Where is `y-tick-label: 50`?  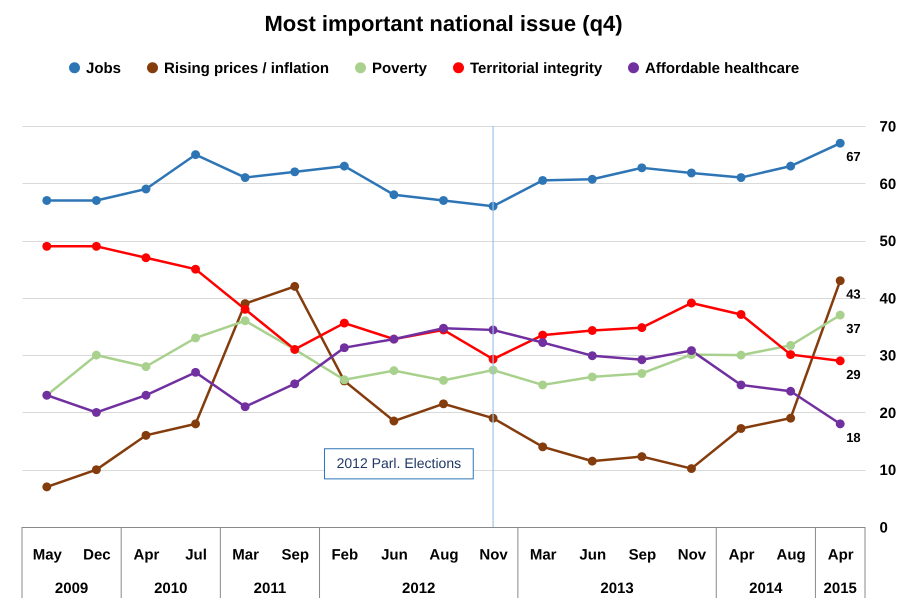
y-tick-label: 50 is located at coordinates (888, 241).